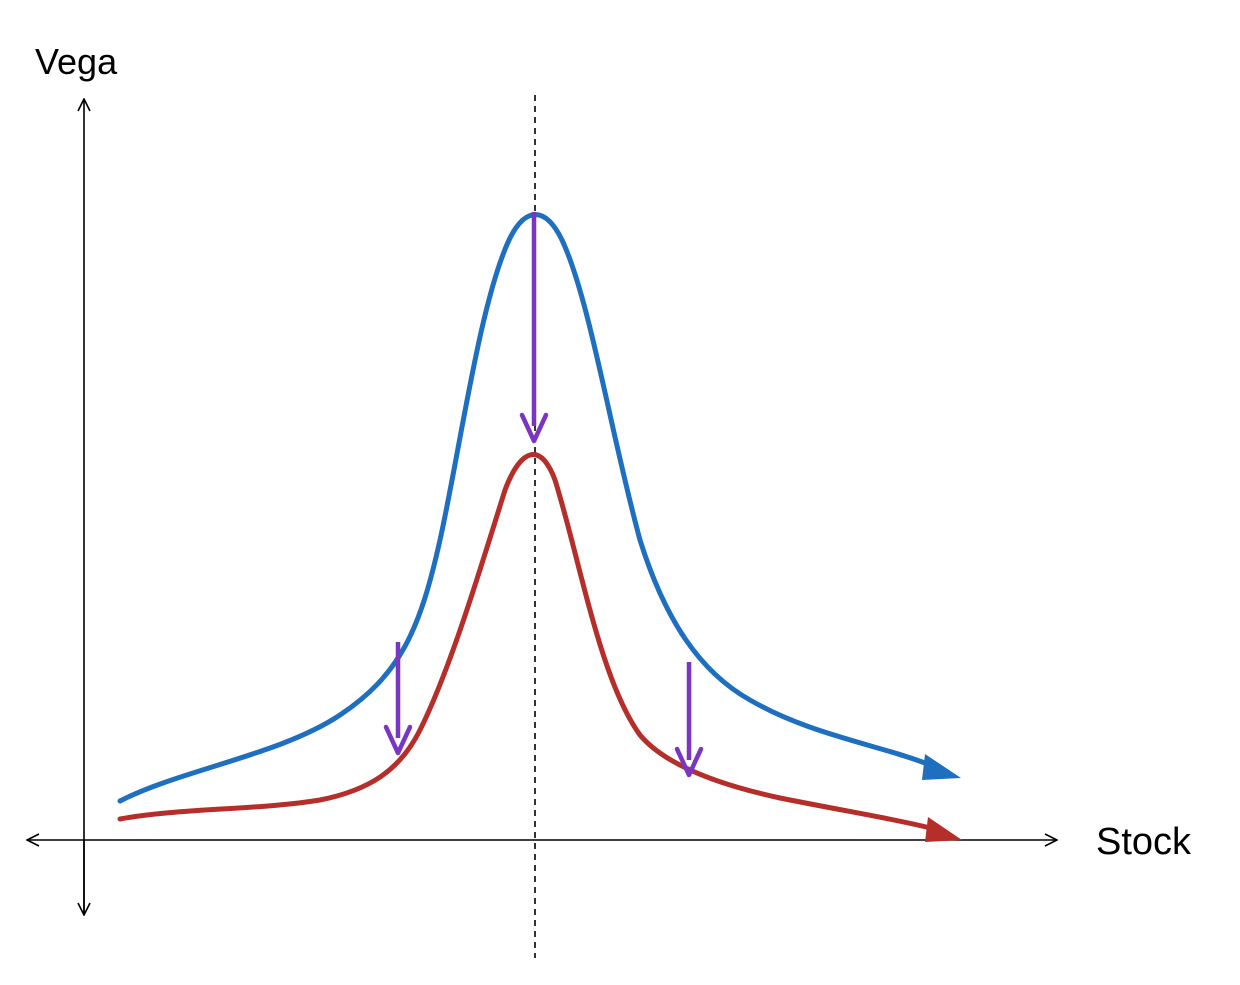  I want to click on shift-arrow-right, so click(689, 720).